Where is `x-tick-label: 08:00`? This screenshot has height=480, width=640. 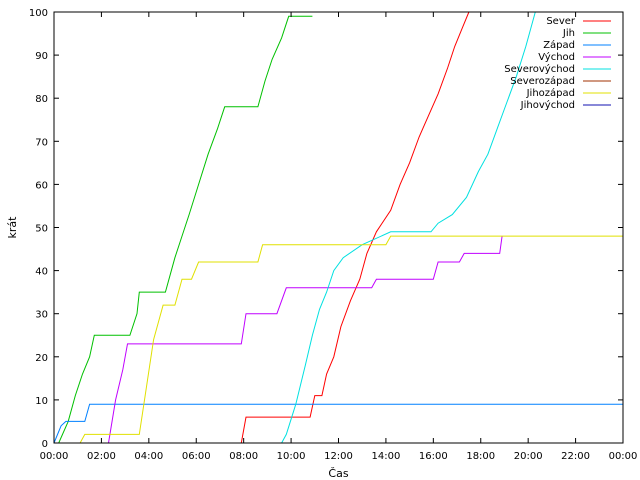
x-tick-label: 08:00 is located at coordinates (243, 456).